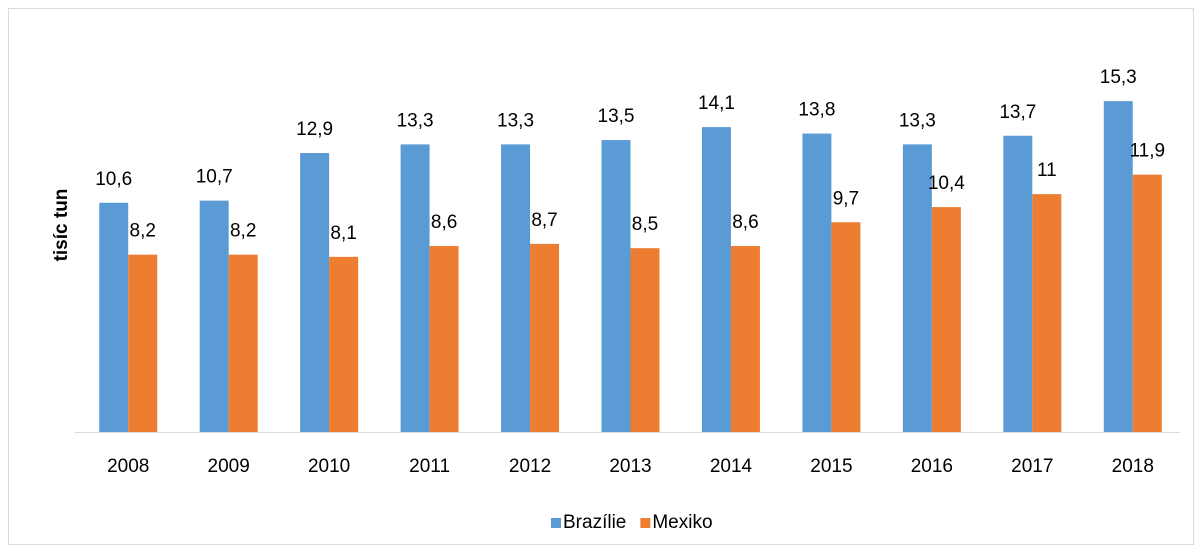  Describe the element at coordinates (731, 466) in the screenshot. I see `x-tick-label: 2014` at that location.